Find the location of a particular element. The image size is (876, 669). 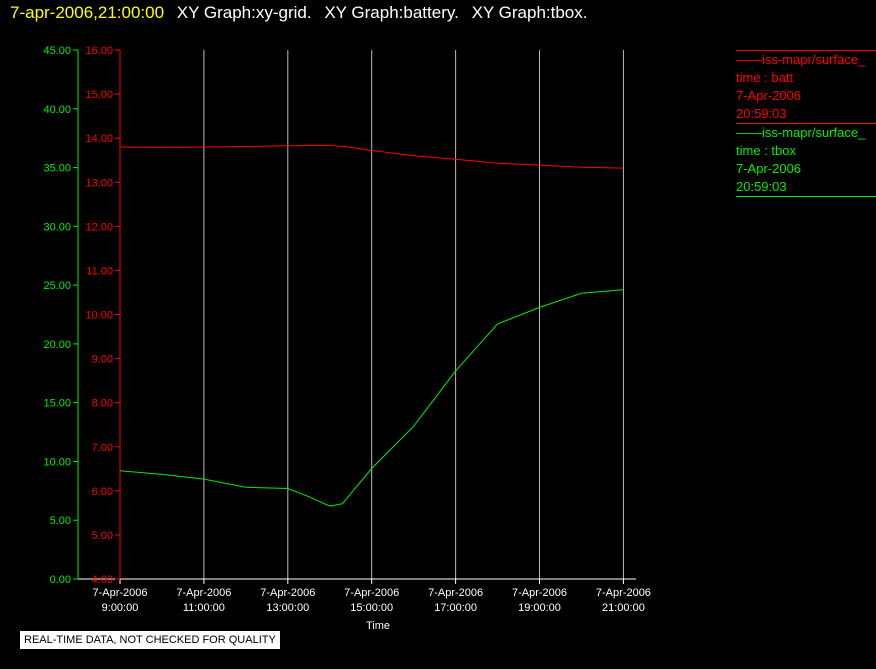

legend-batt-time: 20:59:03 is located at coordinates (761, 113).